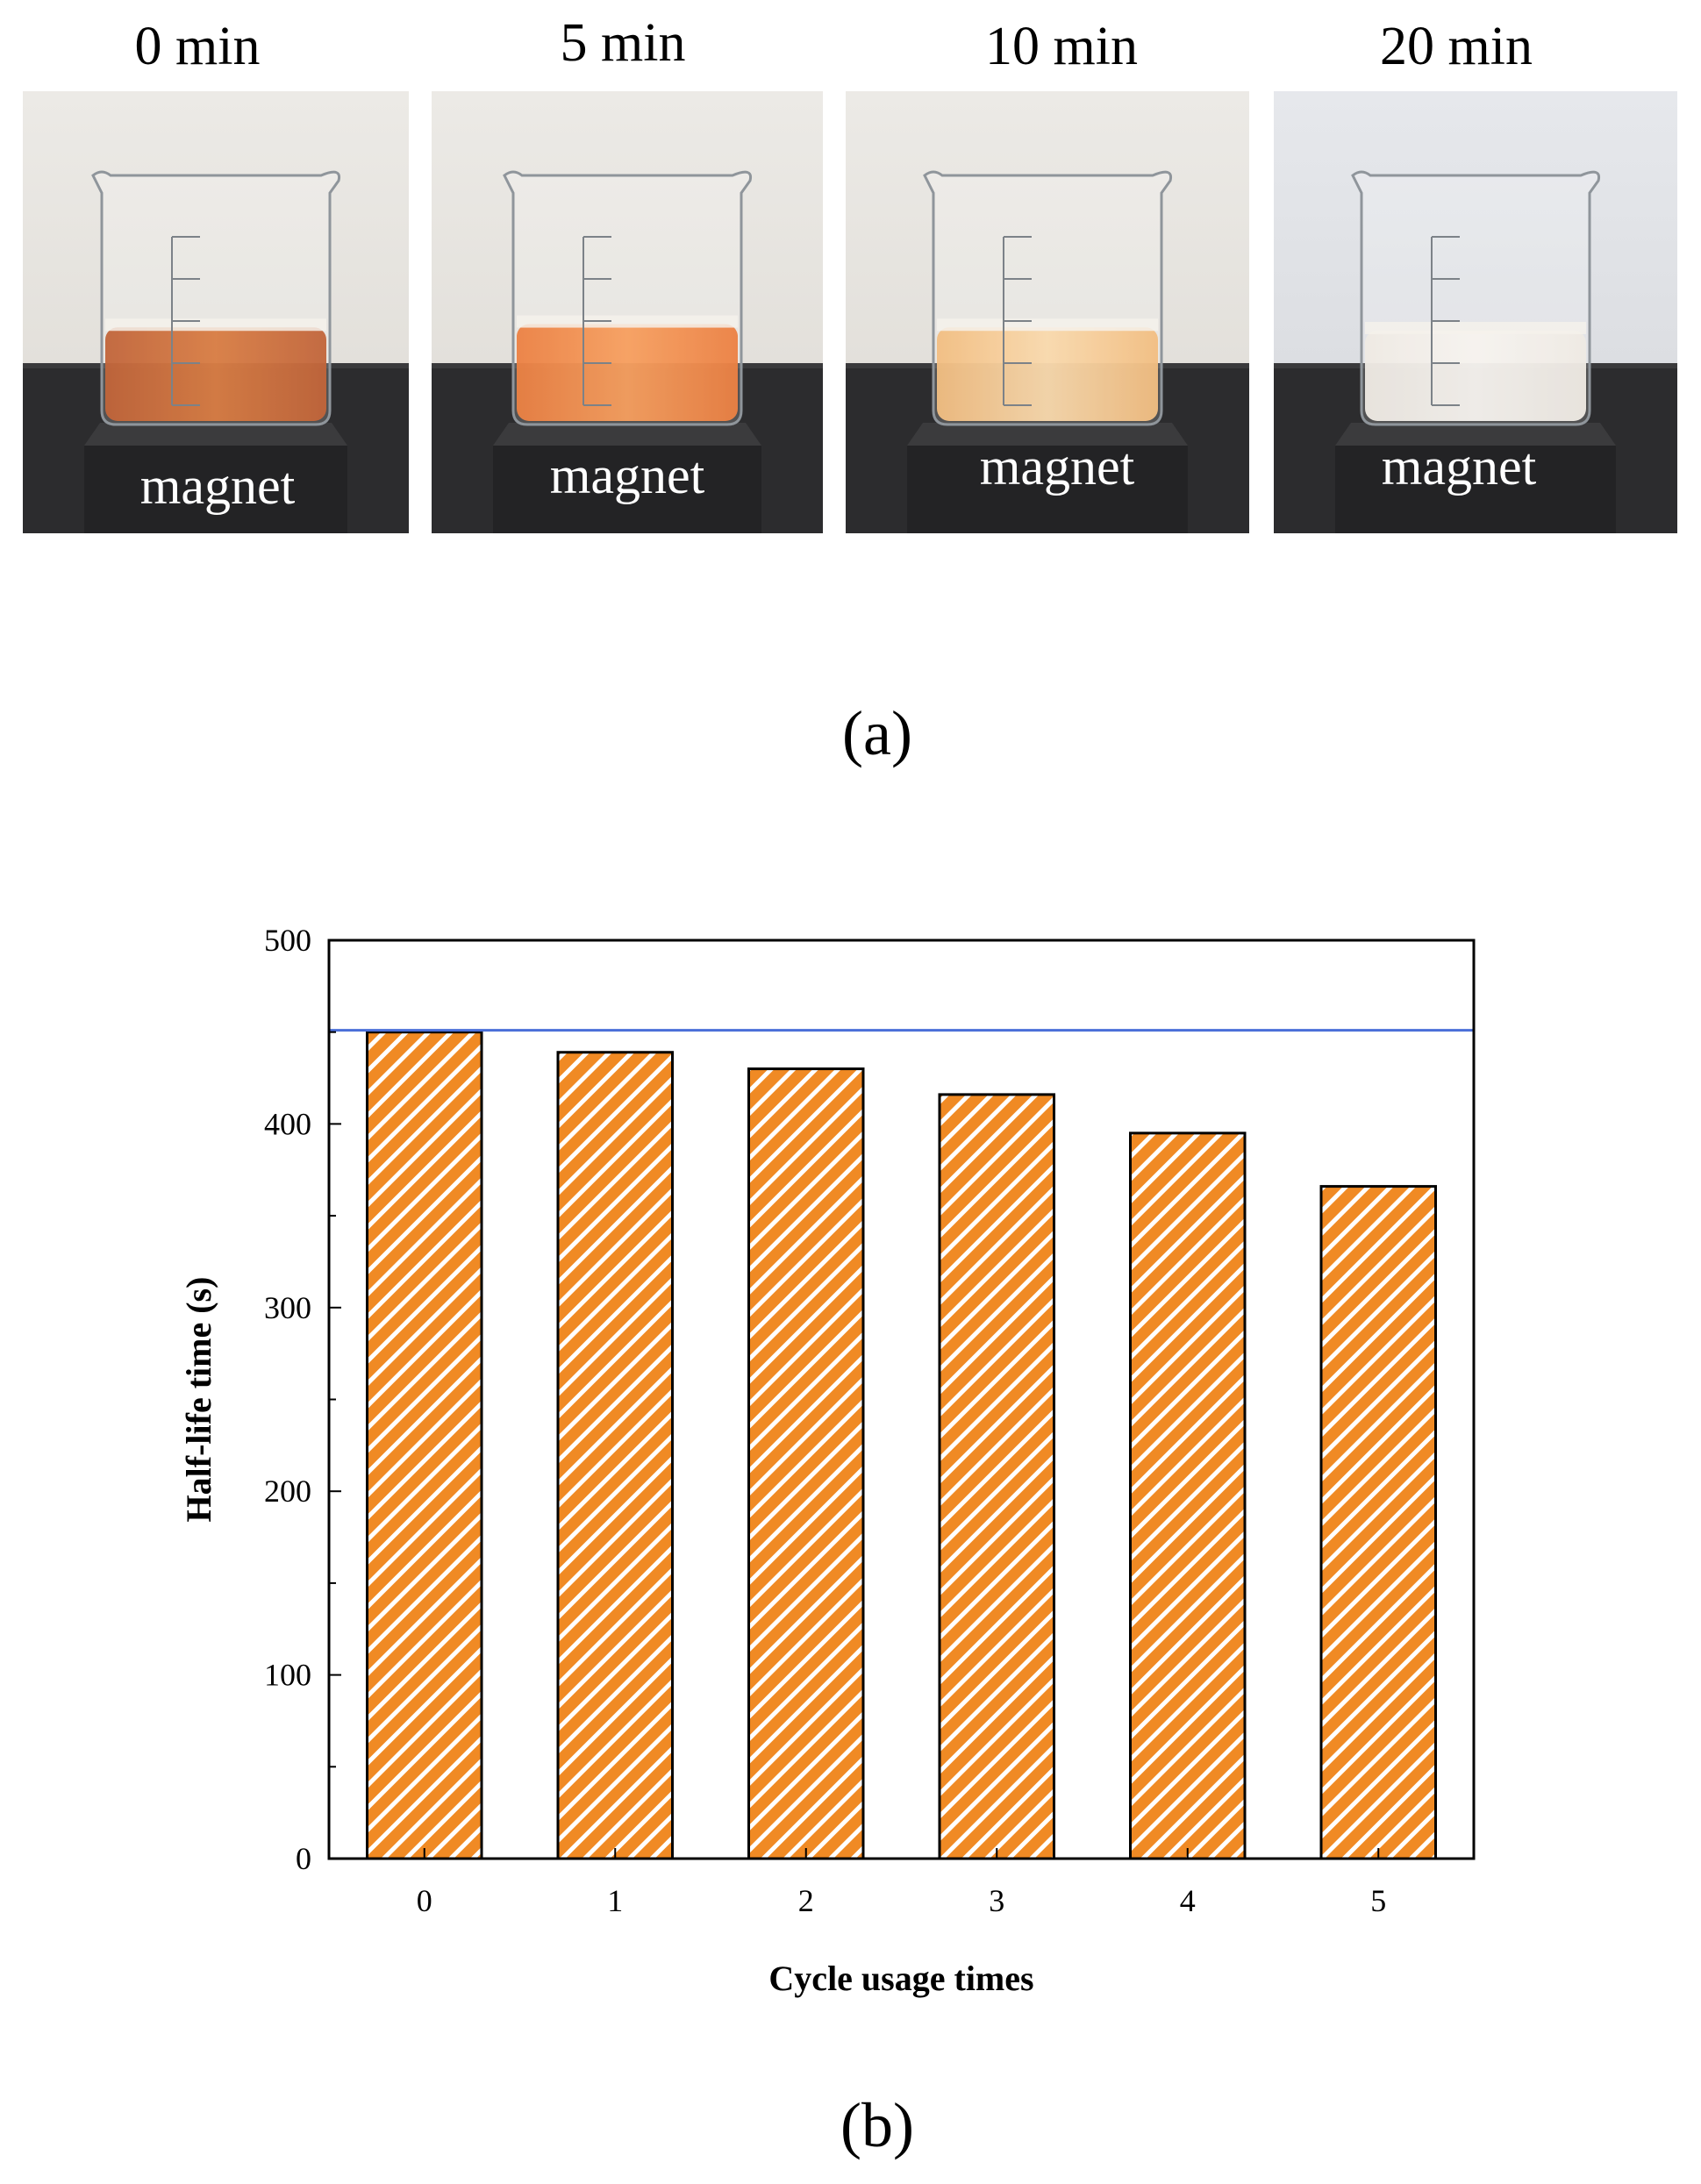 The width and height of the screenshot is (1701, 2184). Describe the element at coordinates (303, 1858) in the screenshot. I see `y-tick-label-0: 0` at that location.